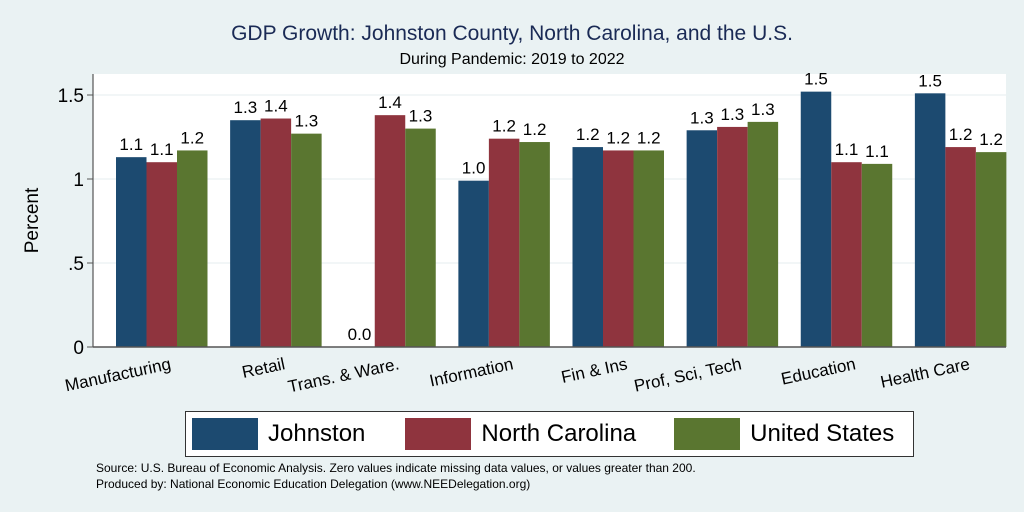 The width and height of the screenshot is (1024, 512). Describe the element at coordinates (512, 59) in the screenshot. I see `chart-subtitle: During Pandemic: 2019 to 2022` at that location.